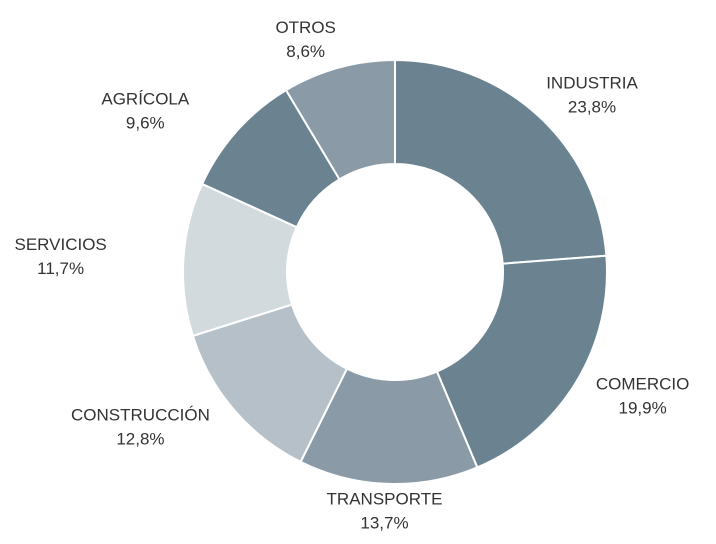 This screenshot has height=544, width=716. I want to click on slice-label: SERVICIOS, so click(60, 244).